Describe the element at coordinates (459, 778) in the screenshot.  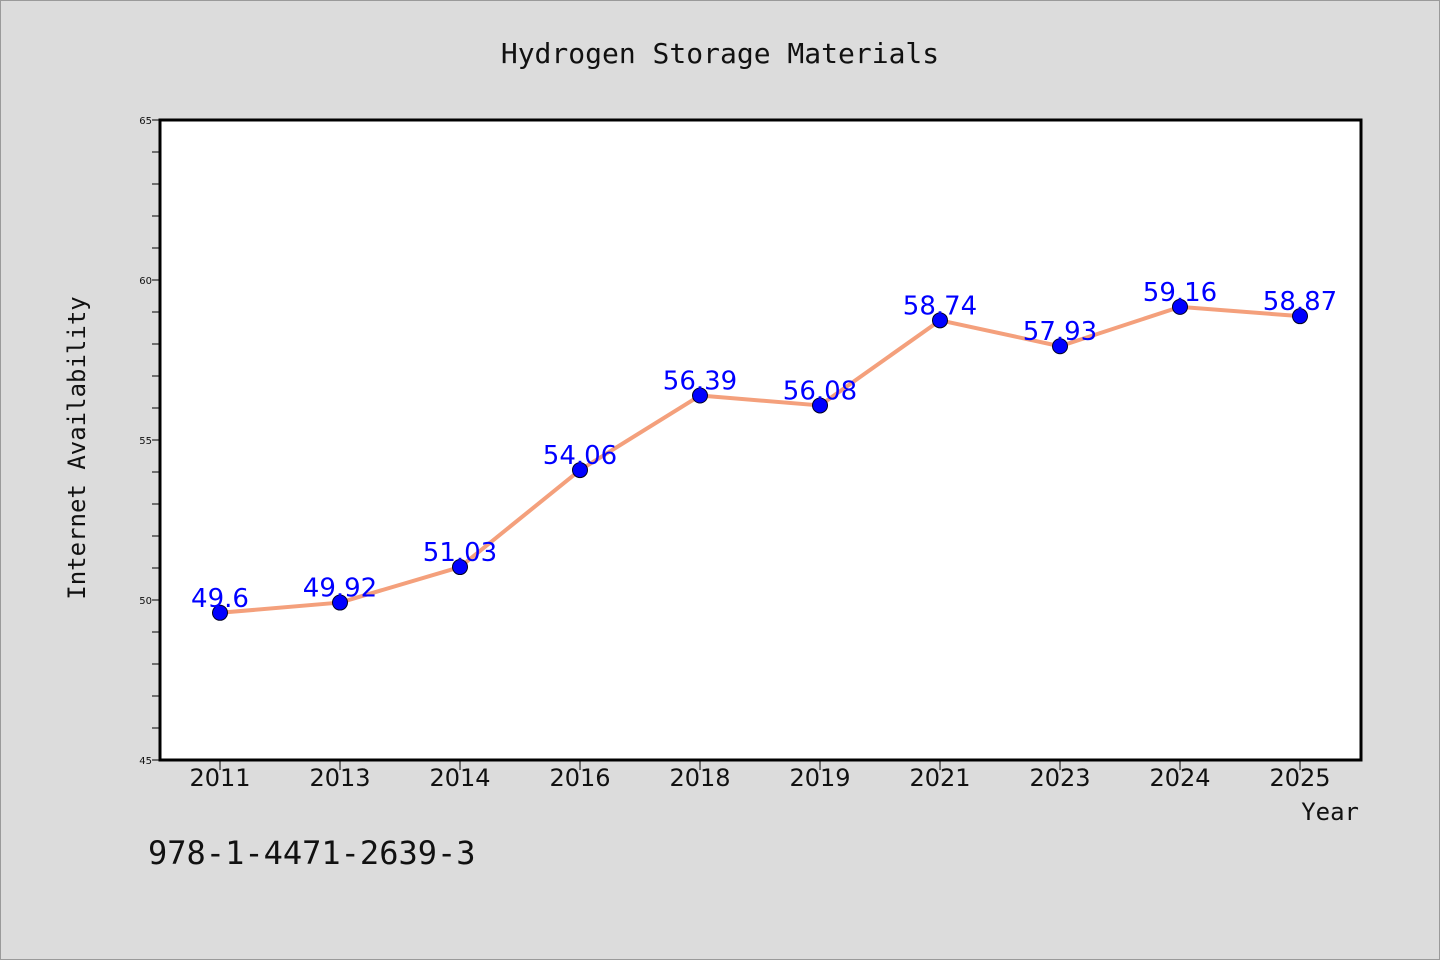
I see `x-tick-label: 2014` at that location.